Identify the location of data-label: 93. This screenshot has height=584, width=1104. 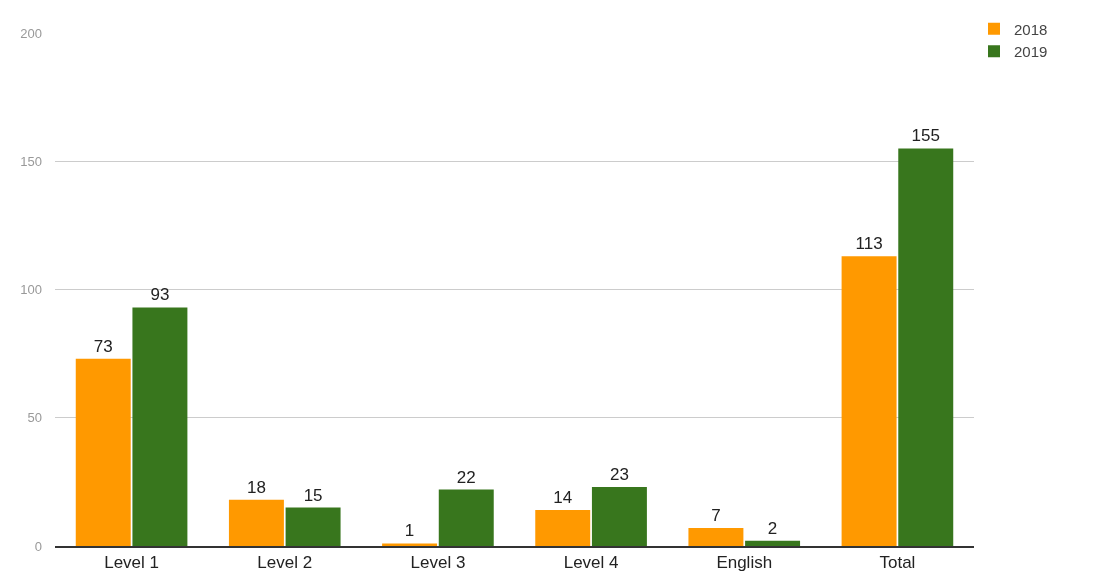
(160, 295).